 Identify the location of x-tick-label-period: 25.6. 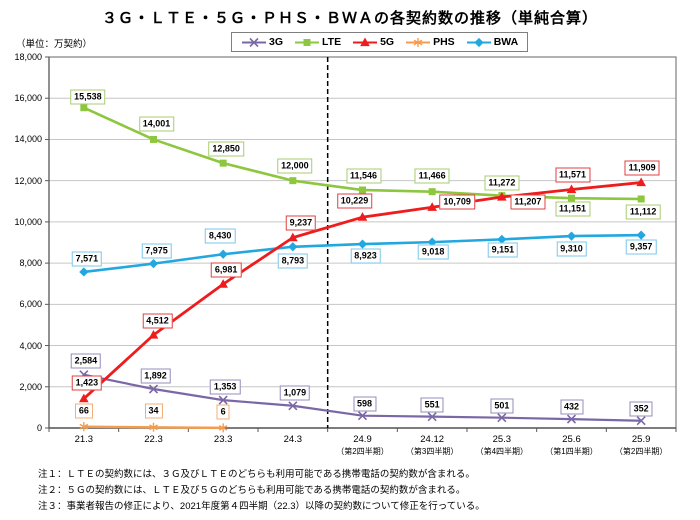
(571, 439).